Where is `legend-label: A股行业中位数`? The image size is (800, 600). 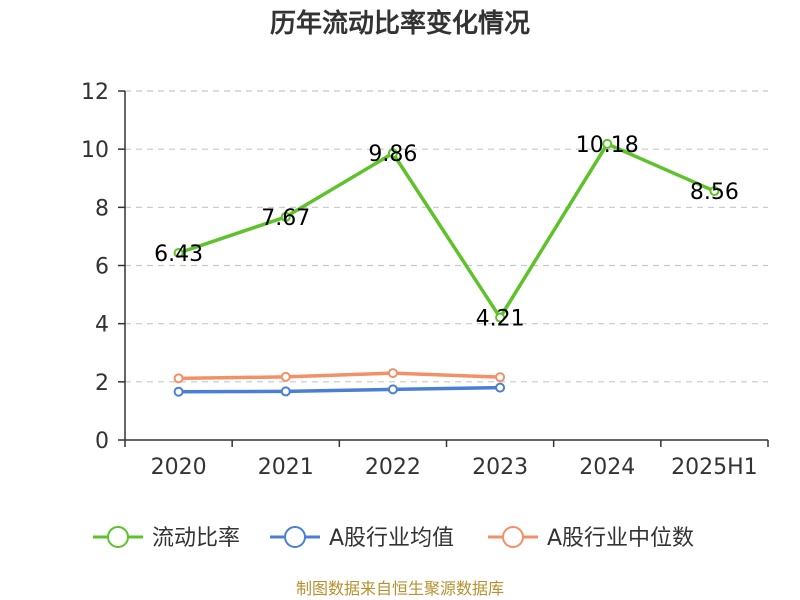
legend-label: A股行业中位数 is located at coordinates (620, 538).